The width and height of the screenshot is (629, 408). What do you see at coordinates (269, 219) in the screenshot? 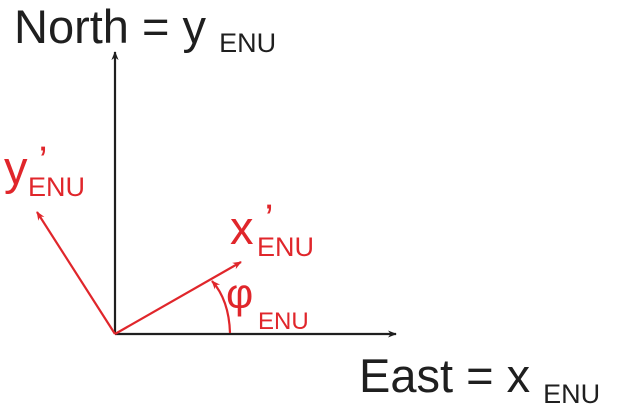
I see `x-prime-label-prime: ’` at bounding box center [269, 219].